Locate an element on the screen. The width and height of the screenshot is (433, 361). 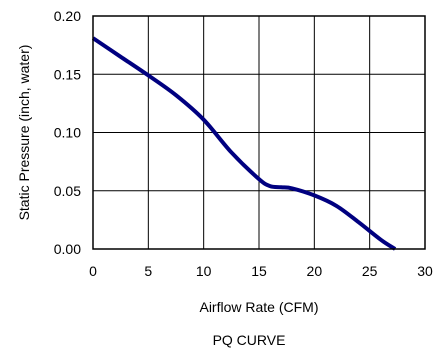
x-tick-label: 5 is located at coordinates (148, 271).